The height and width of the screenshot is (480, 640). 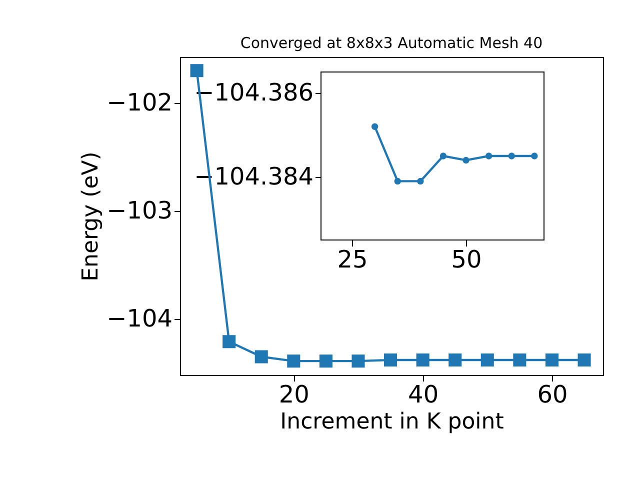 I want to click on x-tick-label: 50, so click(x=466, y=260).